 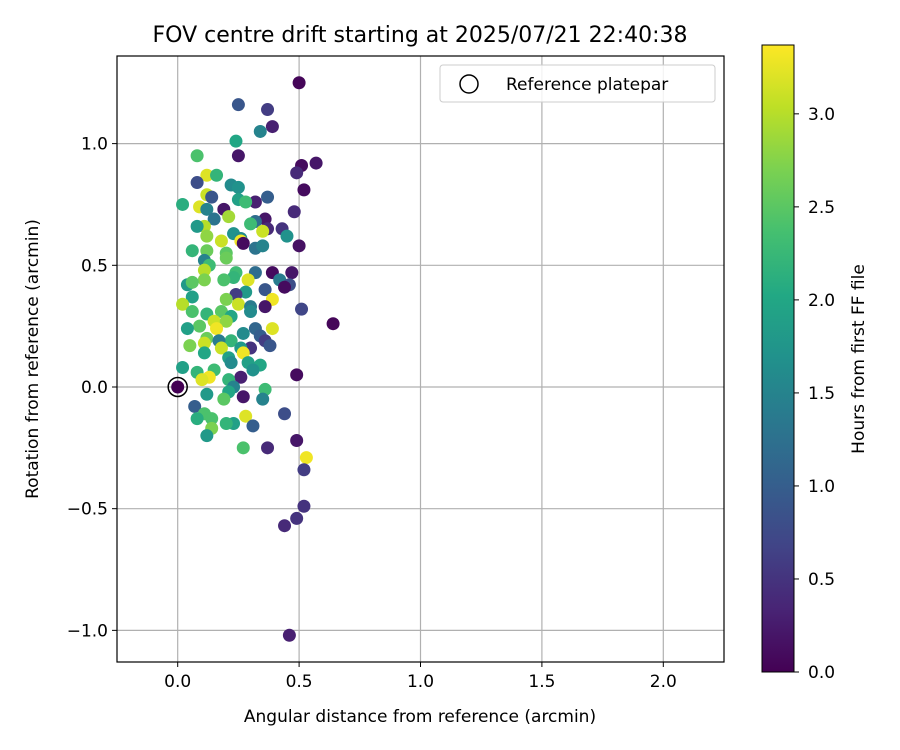 I want to click on colorbar, so click(x=778, y=358).